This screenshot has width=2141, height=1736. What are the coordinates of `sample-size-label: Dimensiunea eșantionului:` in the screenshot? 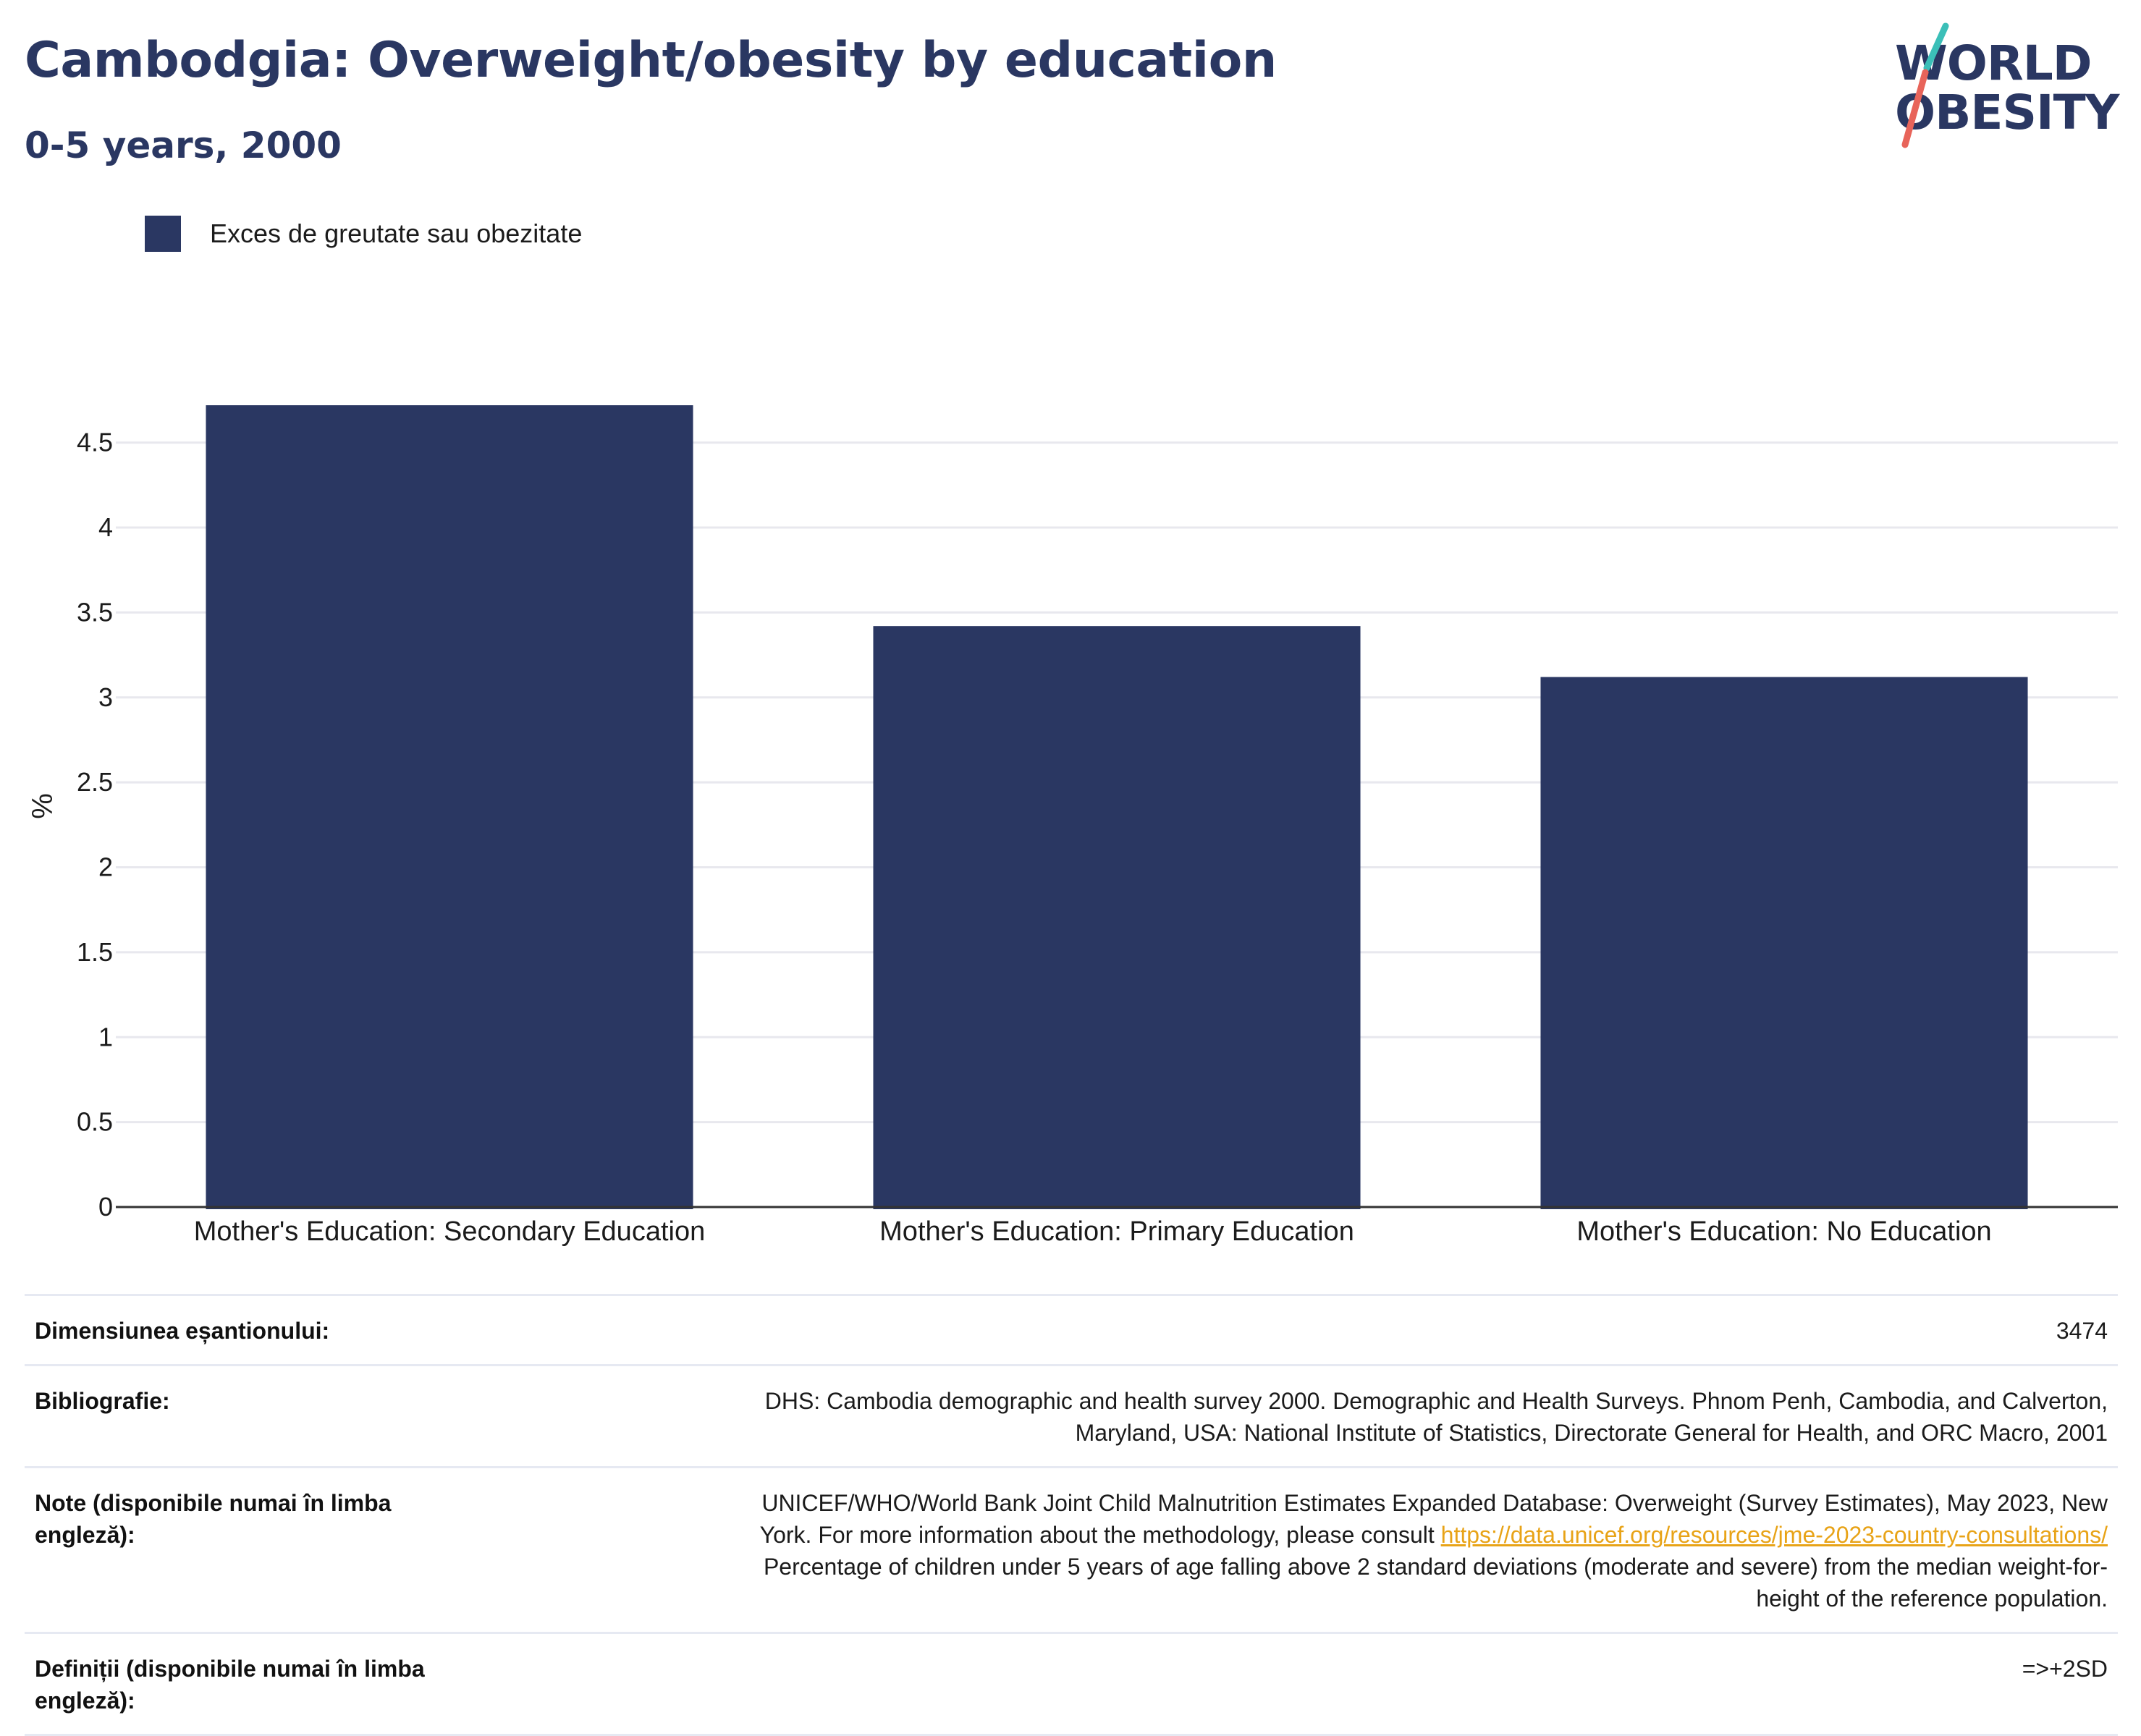 It's located at (182, 1331).